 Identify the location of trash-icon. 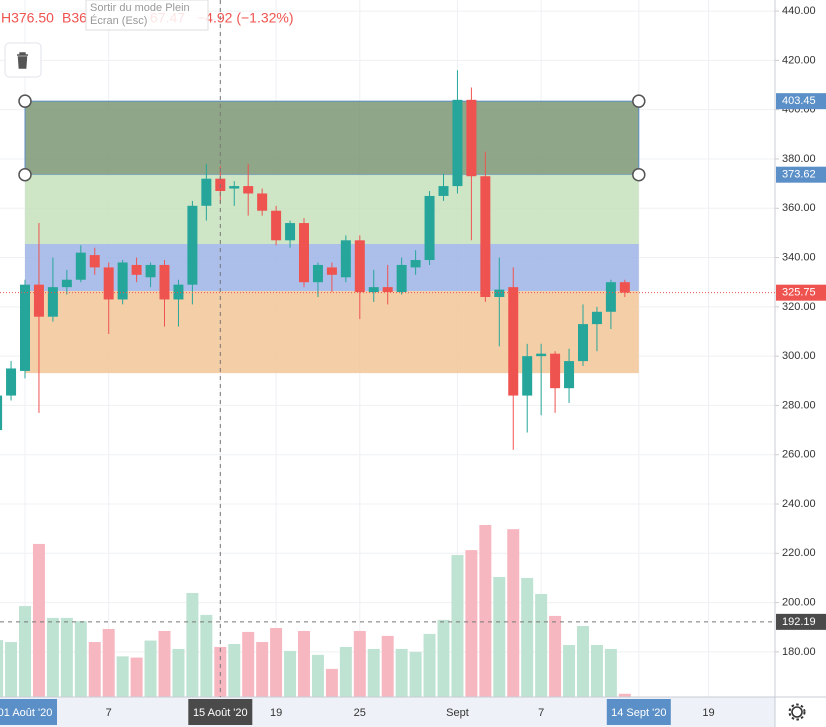
(22, 60).